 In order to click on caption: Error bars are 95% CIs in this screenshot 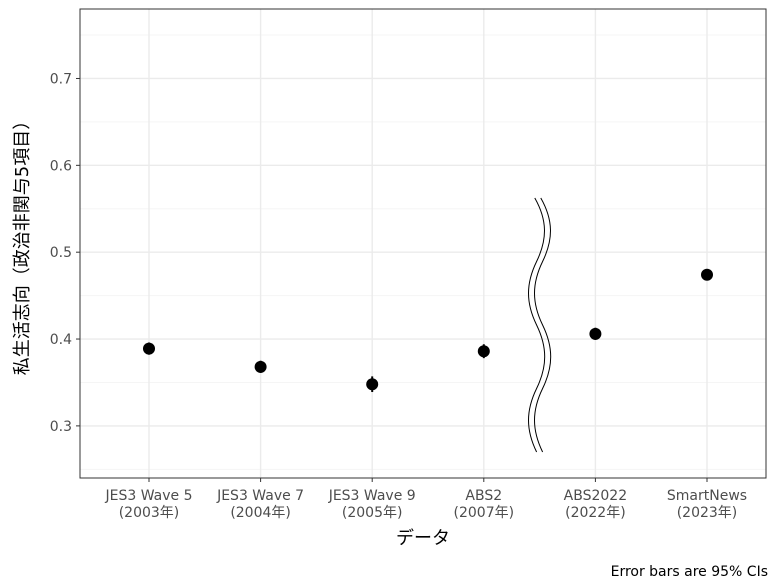, I will do `click(689, 572)`.